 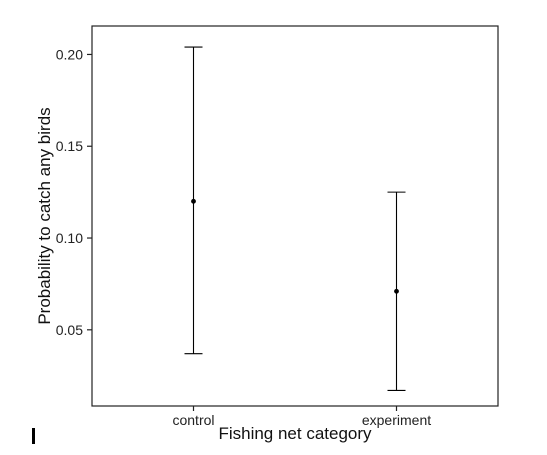 I want to click on x-tick-label: experiment, so click(x=396, y=420).